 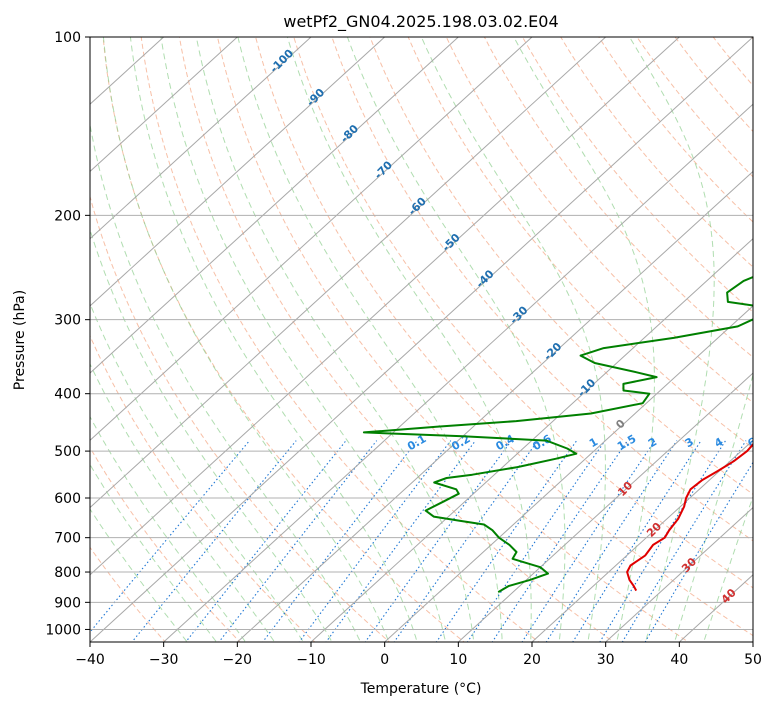 What do you see at coordinates (20, 340) in the screenshot?
I see `y-axis-title: Pressure (hPa)` at bounding box center [20, 340].